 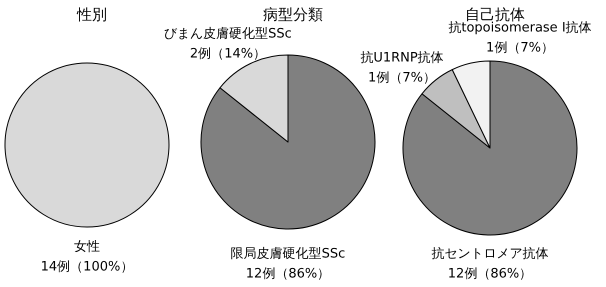 I want to click on slice-label: 抗topoisomerase I抗体, so click(x=520, y=28).